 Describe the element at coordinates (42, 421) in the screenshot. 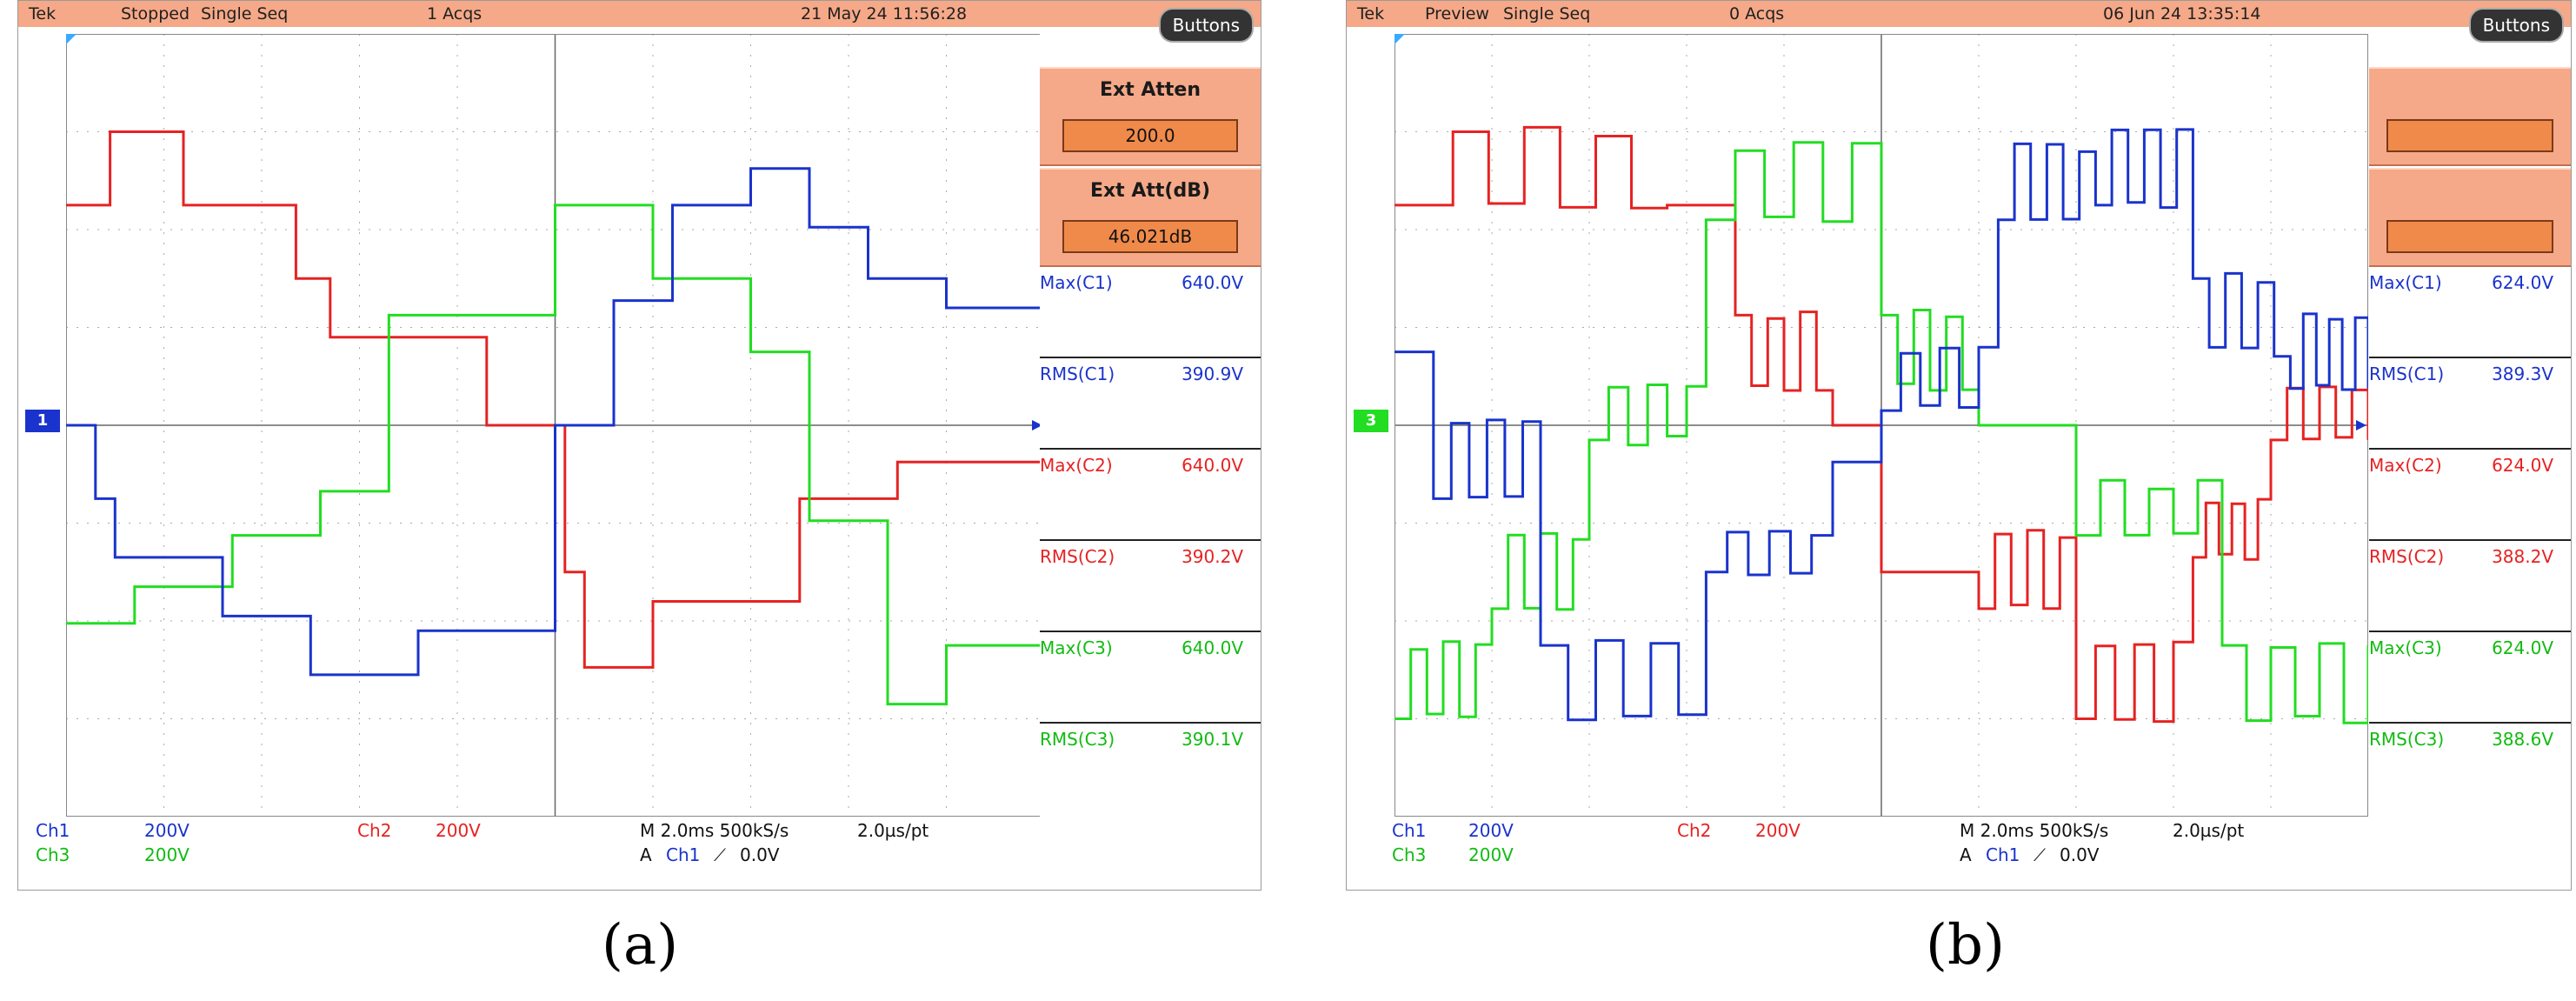

I see `channel-marker: 1` at that location.